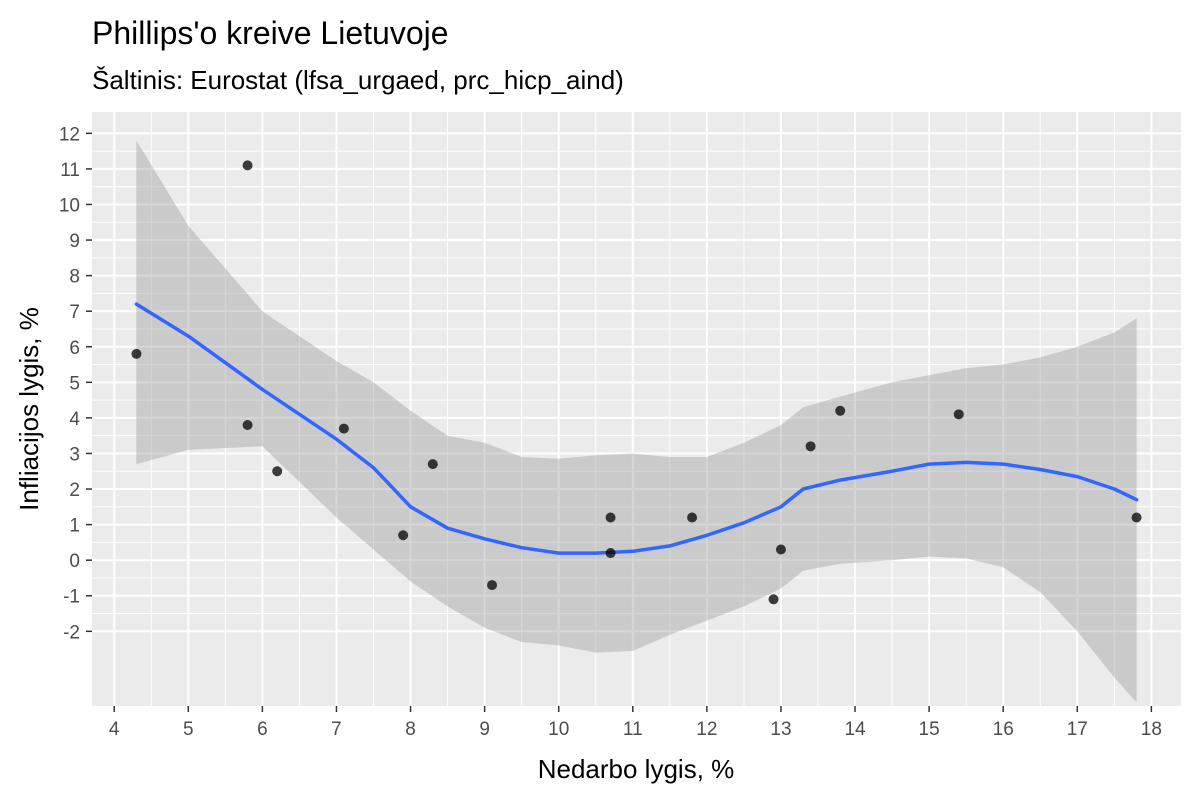 This screenshot has width=1200, height=800. What do you see at coordinates (74, 312) in the screenshot?
I see `y-tick-label: 7` at bounding box center [74, 312].